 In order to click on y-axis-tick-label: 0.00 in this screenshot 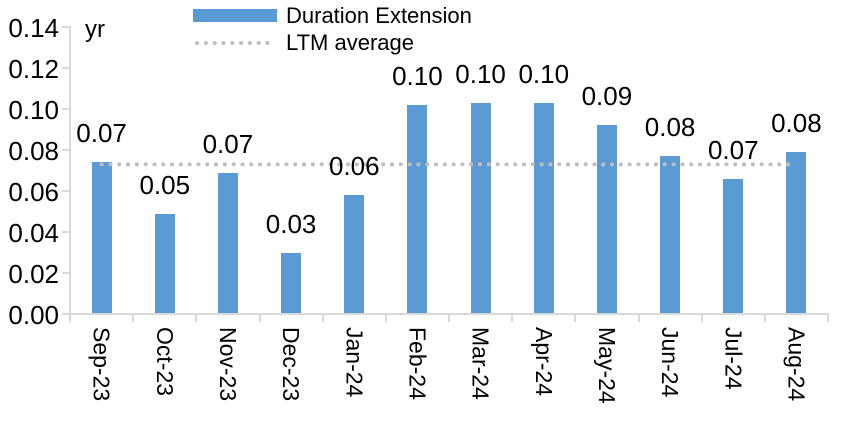, I will do `click(33, 315)`.